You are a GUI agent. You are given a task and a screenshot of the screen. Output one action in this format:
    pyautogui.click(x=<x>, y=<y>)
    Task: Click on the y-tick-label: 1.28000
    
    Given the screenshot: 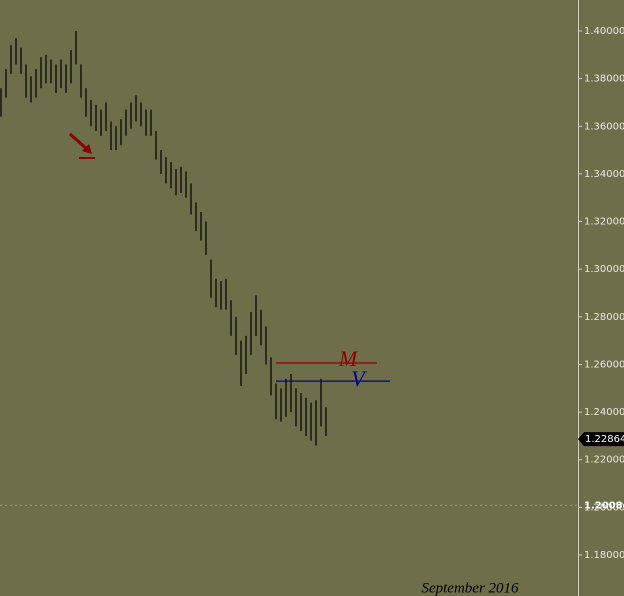 What is the action you would take?
    pyautogui.click(x=604, y=317)
    